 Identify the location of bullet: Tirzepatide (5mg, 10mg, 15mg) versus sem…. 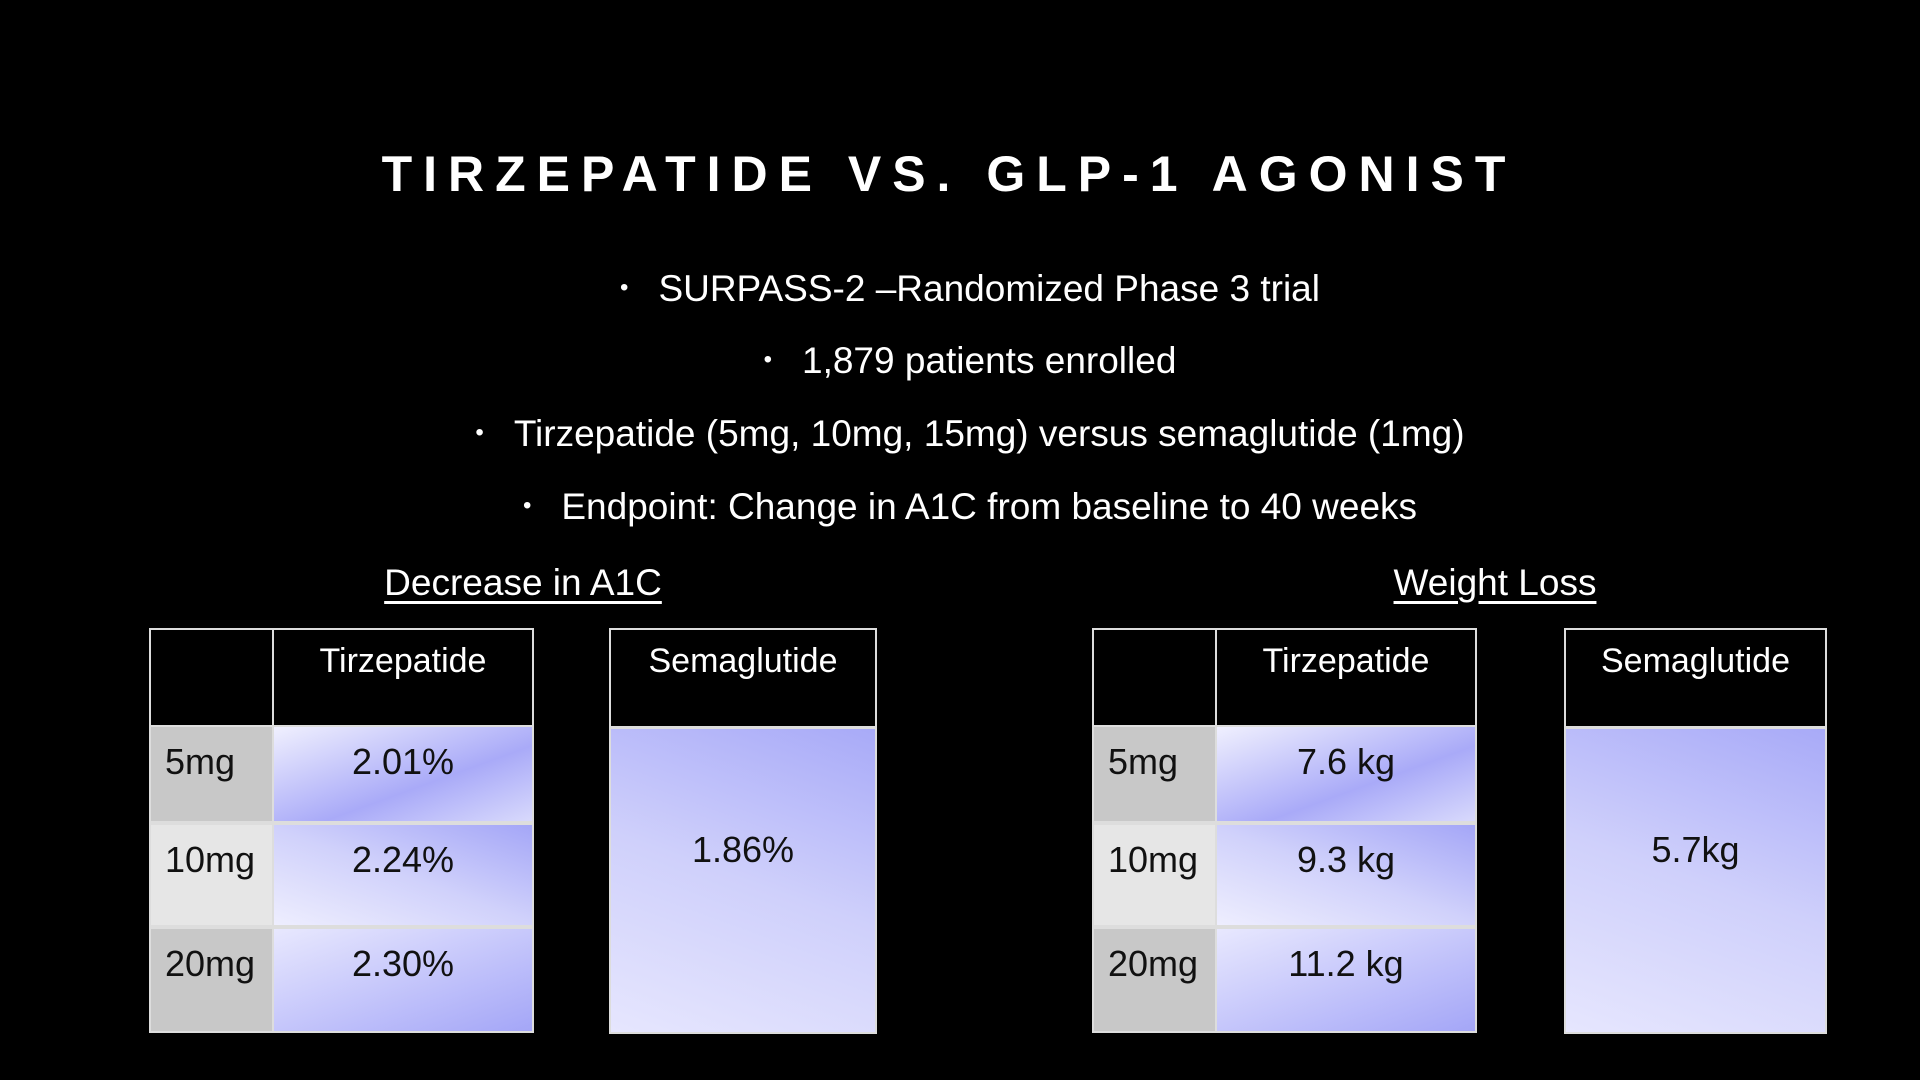
(960, 434).